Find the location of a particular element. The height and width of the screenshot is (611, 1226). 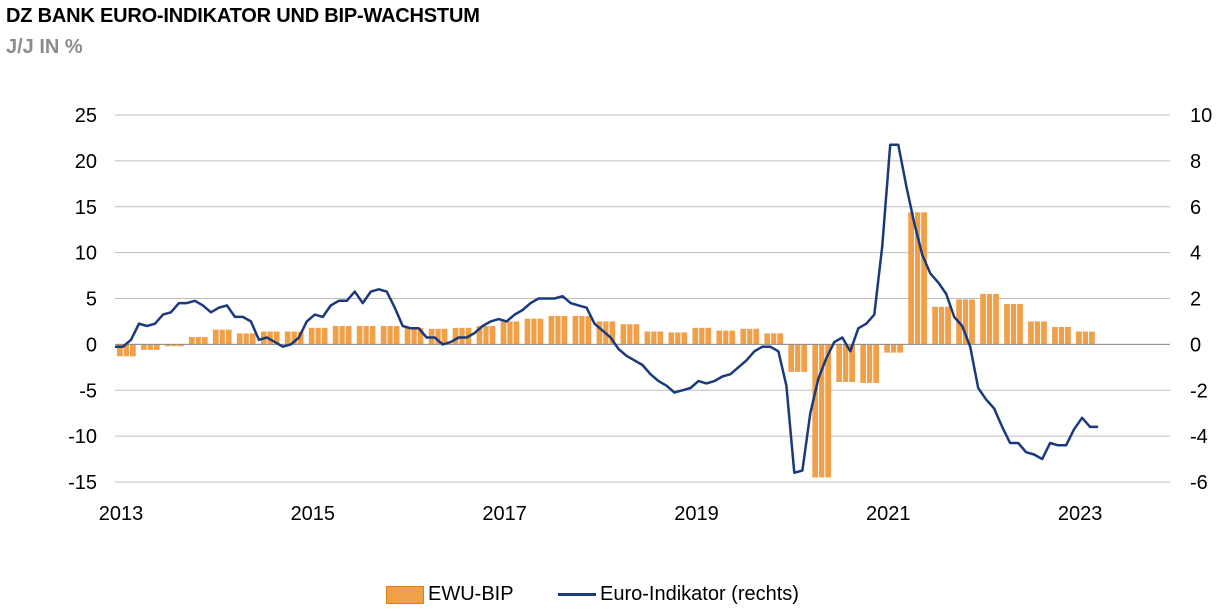

x-tick-label: 2023 is located at coordinates (1080, 514).